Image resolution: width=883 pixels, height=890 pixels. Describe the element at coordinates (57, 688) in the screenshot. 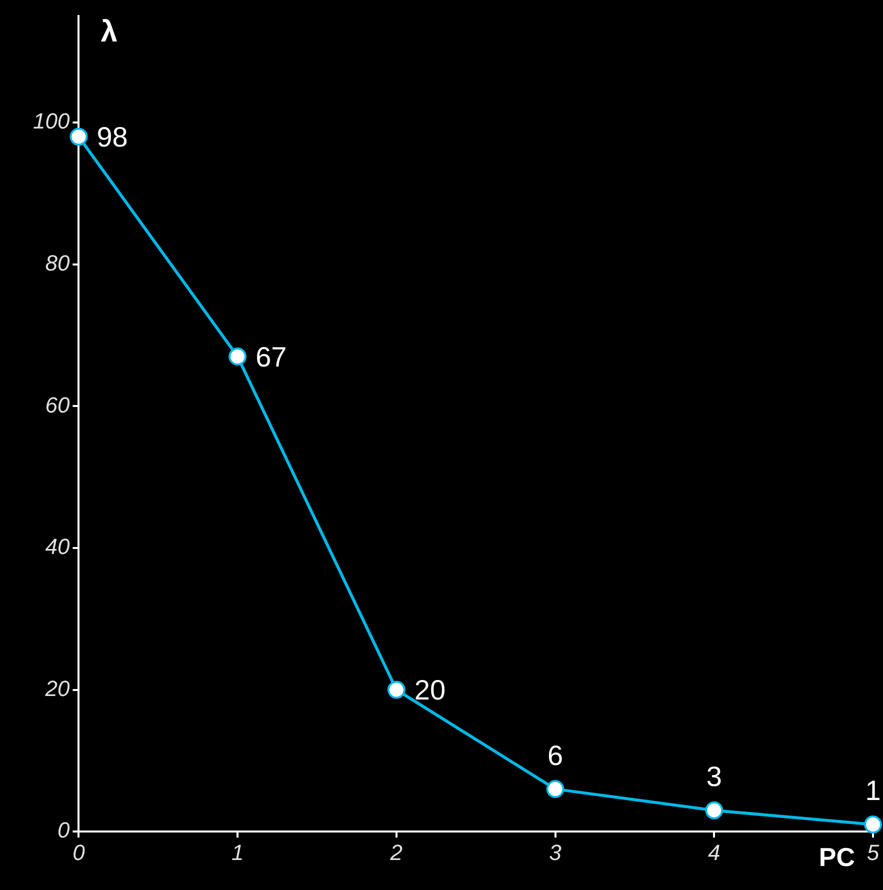

I see `y-tick-label: 20` at that location.